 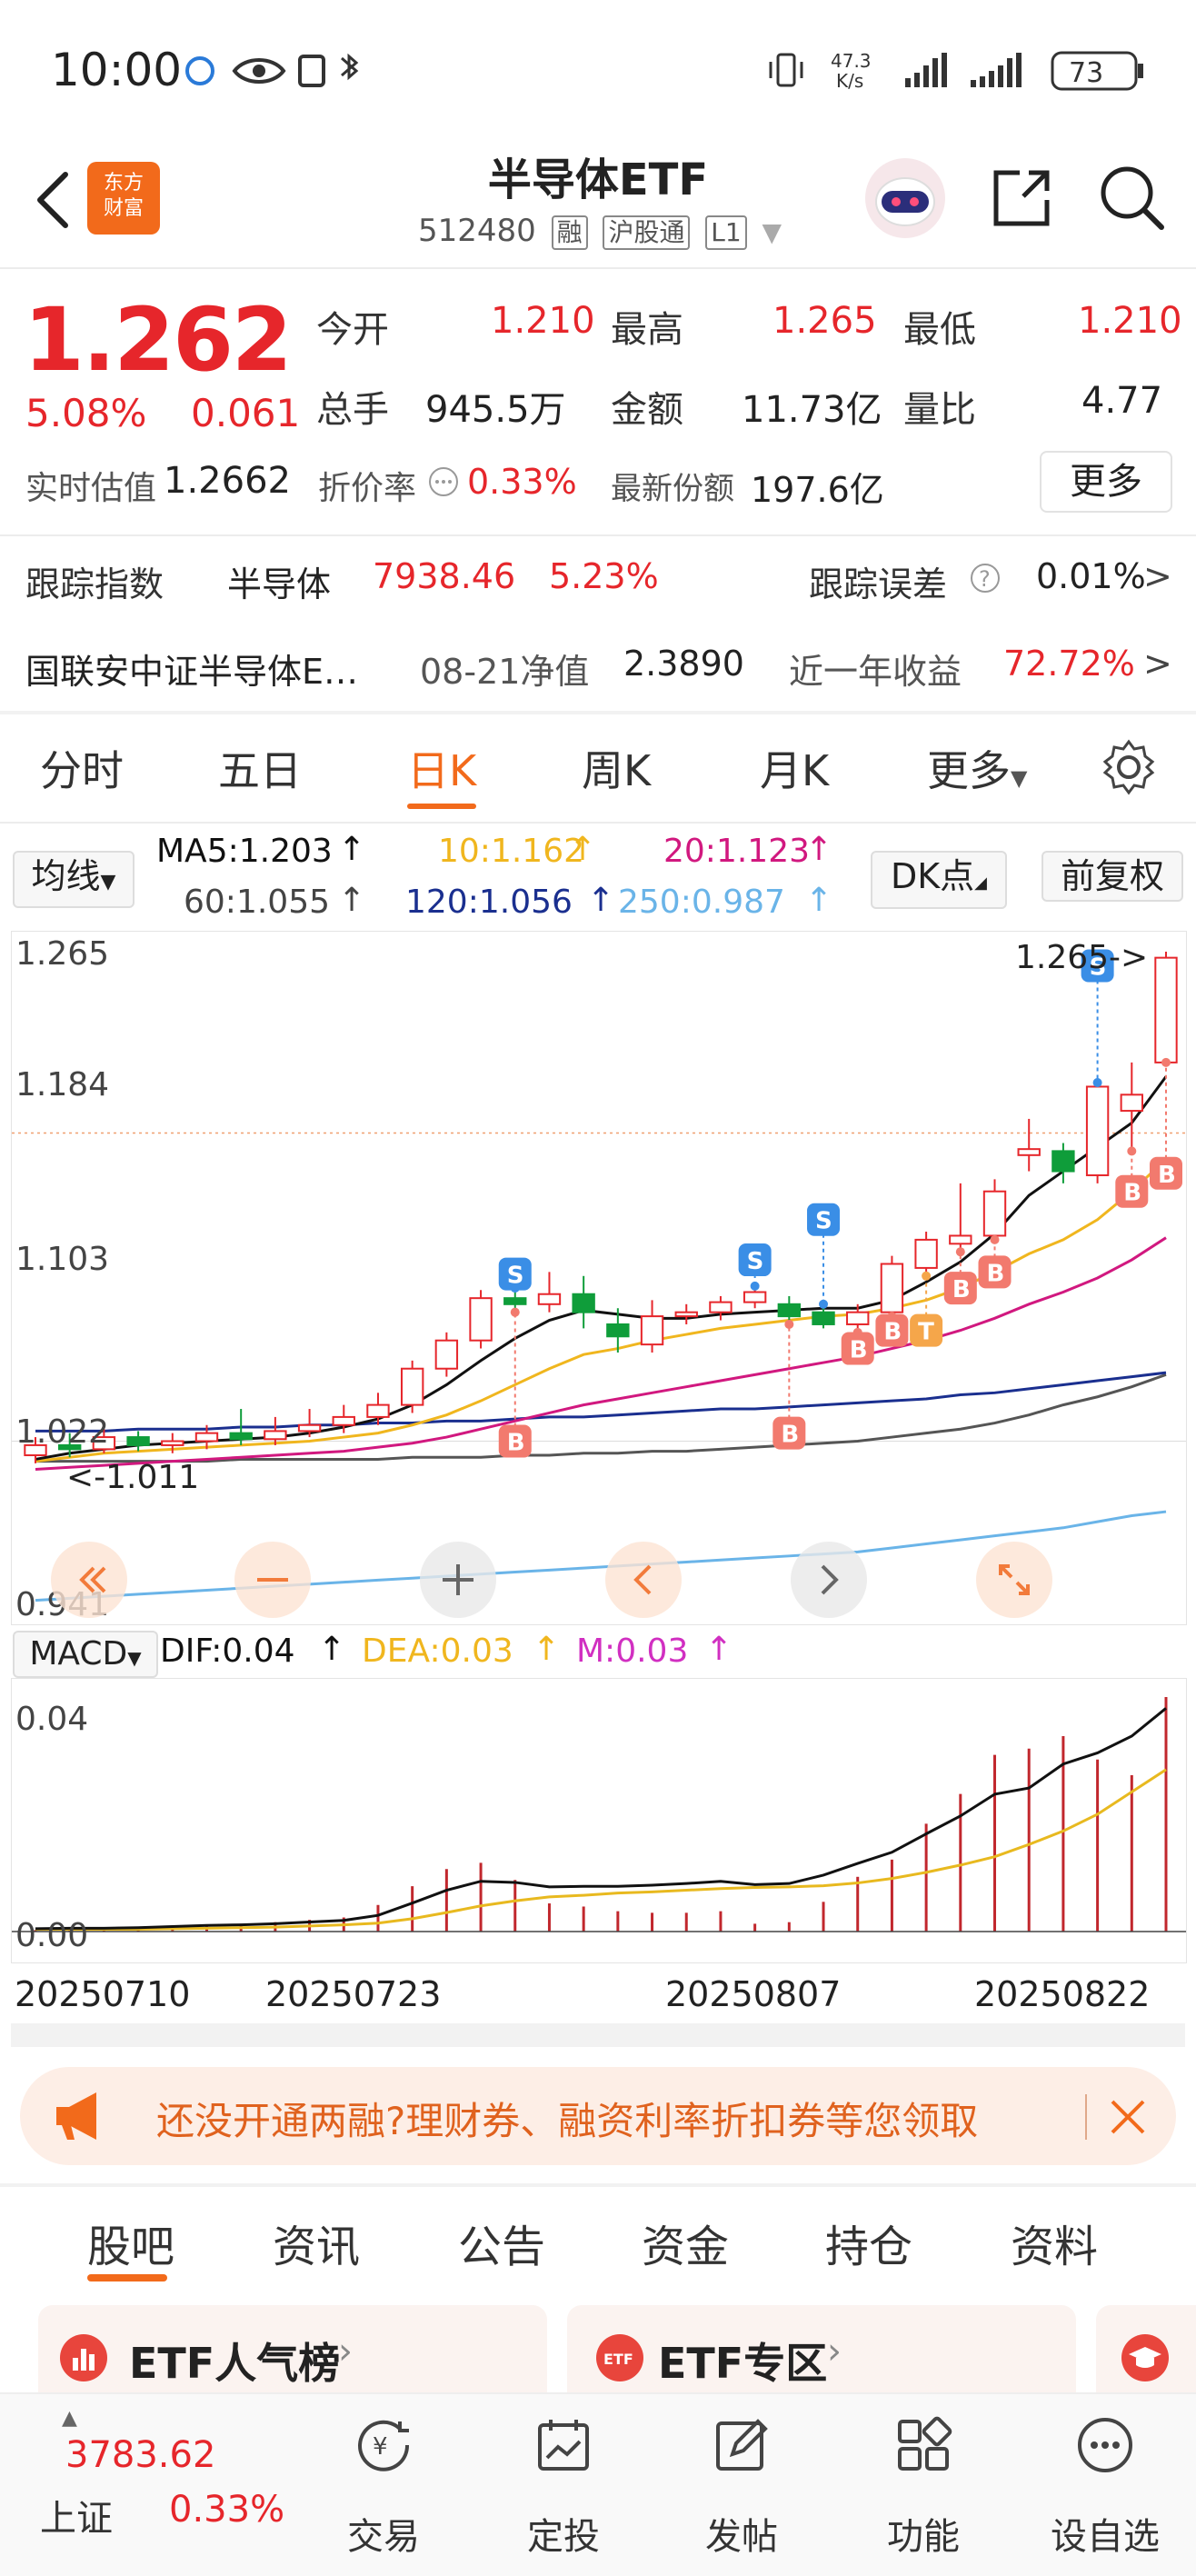 I want to click on back-arrow-icon, so click(x=54, y=200).